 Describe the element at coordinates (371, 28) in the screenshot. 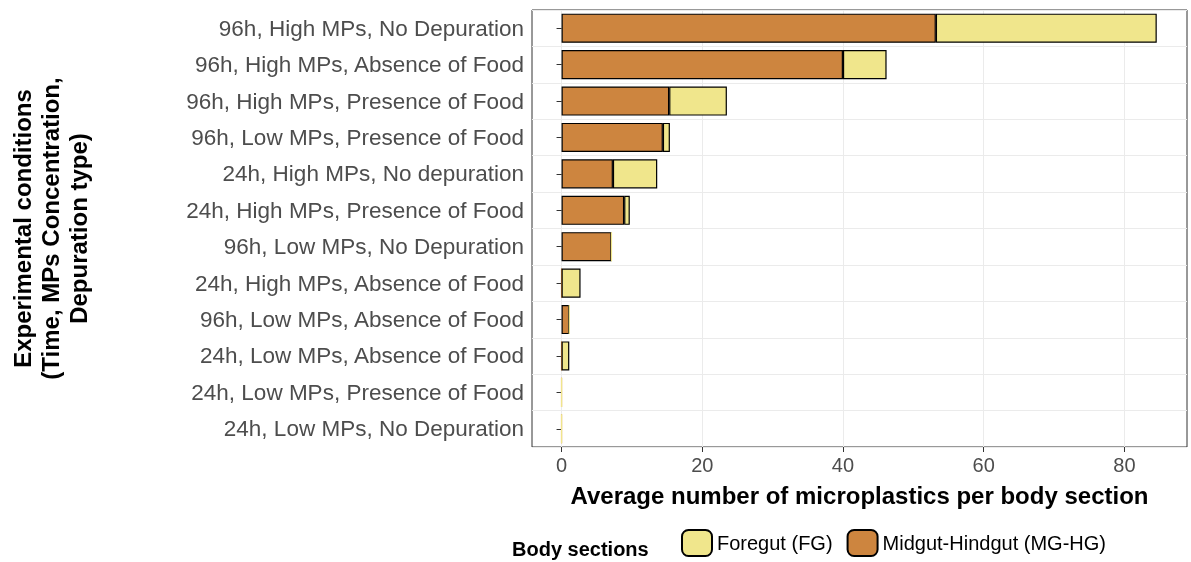

I see `y-tick-label: 96h, High MPs, No Depuration` at that location.